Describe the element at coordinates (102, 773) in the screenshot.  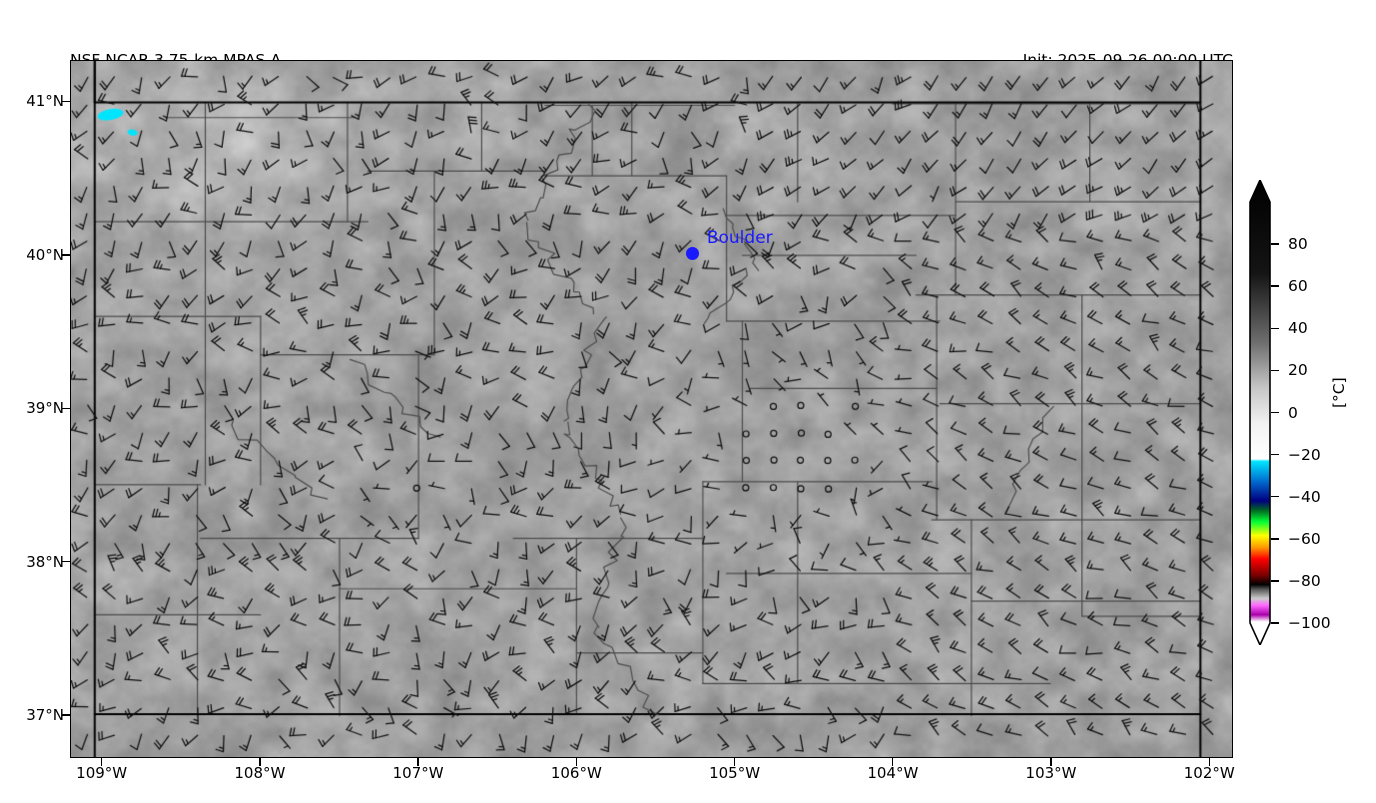
I see `longitude-tick-109°W: 109°W` at that location.